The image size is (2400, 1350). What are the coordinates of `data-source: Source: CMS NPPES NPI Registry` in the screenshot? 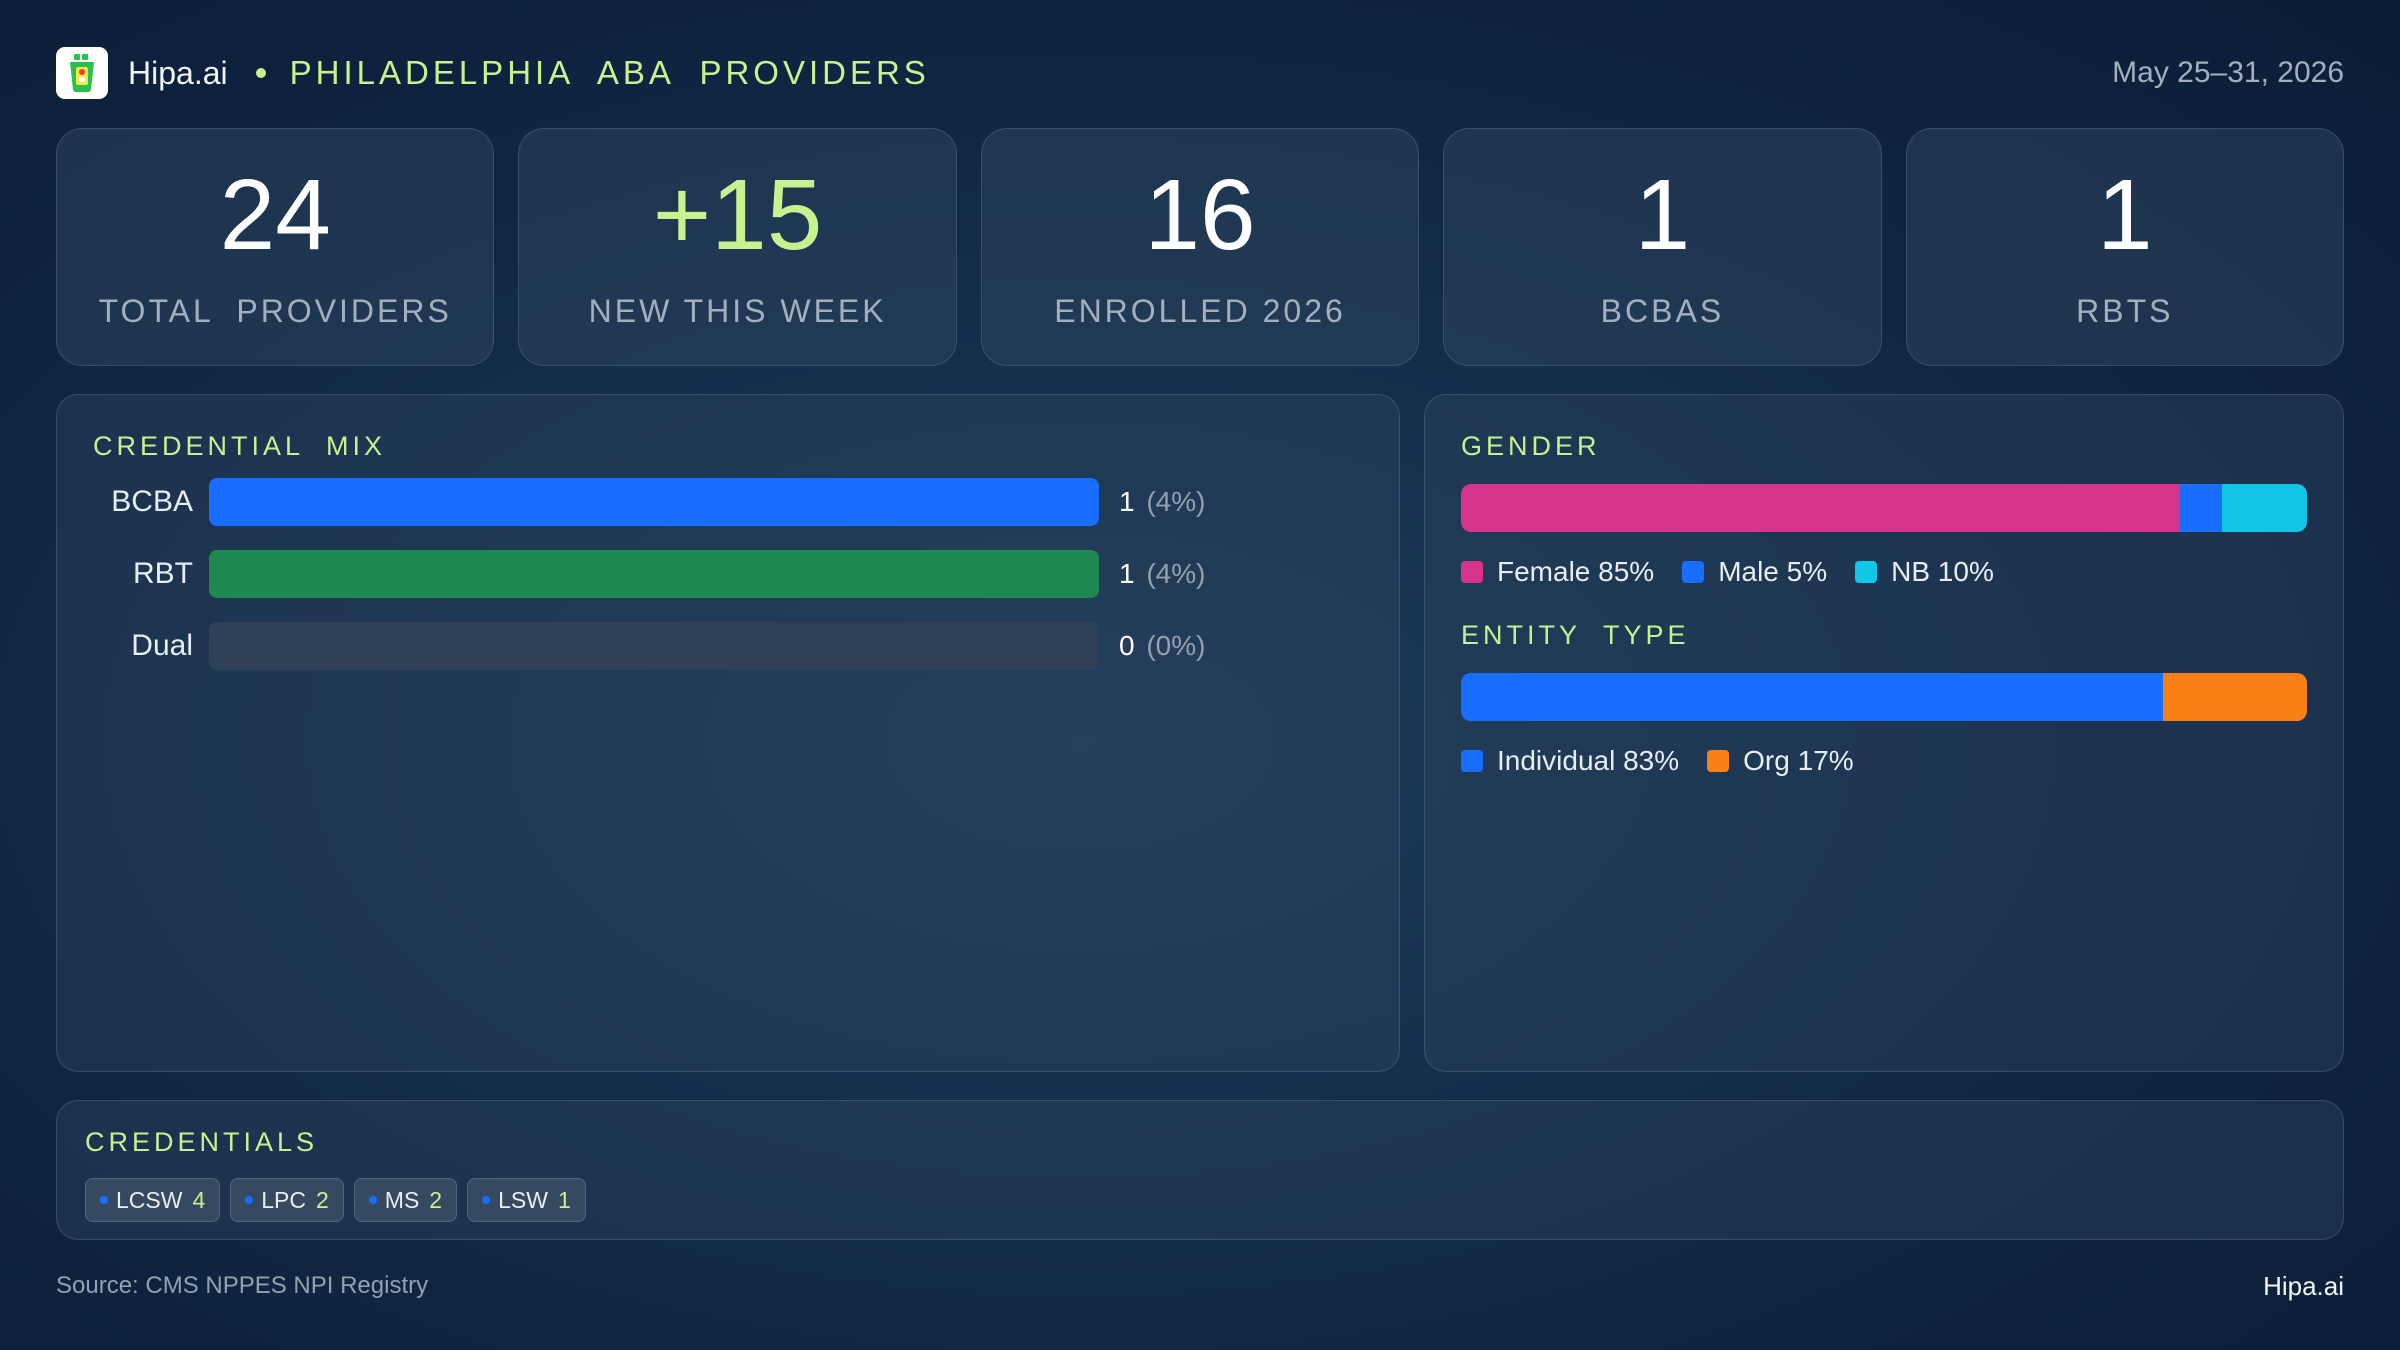 It's located at (242, 1285).